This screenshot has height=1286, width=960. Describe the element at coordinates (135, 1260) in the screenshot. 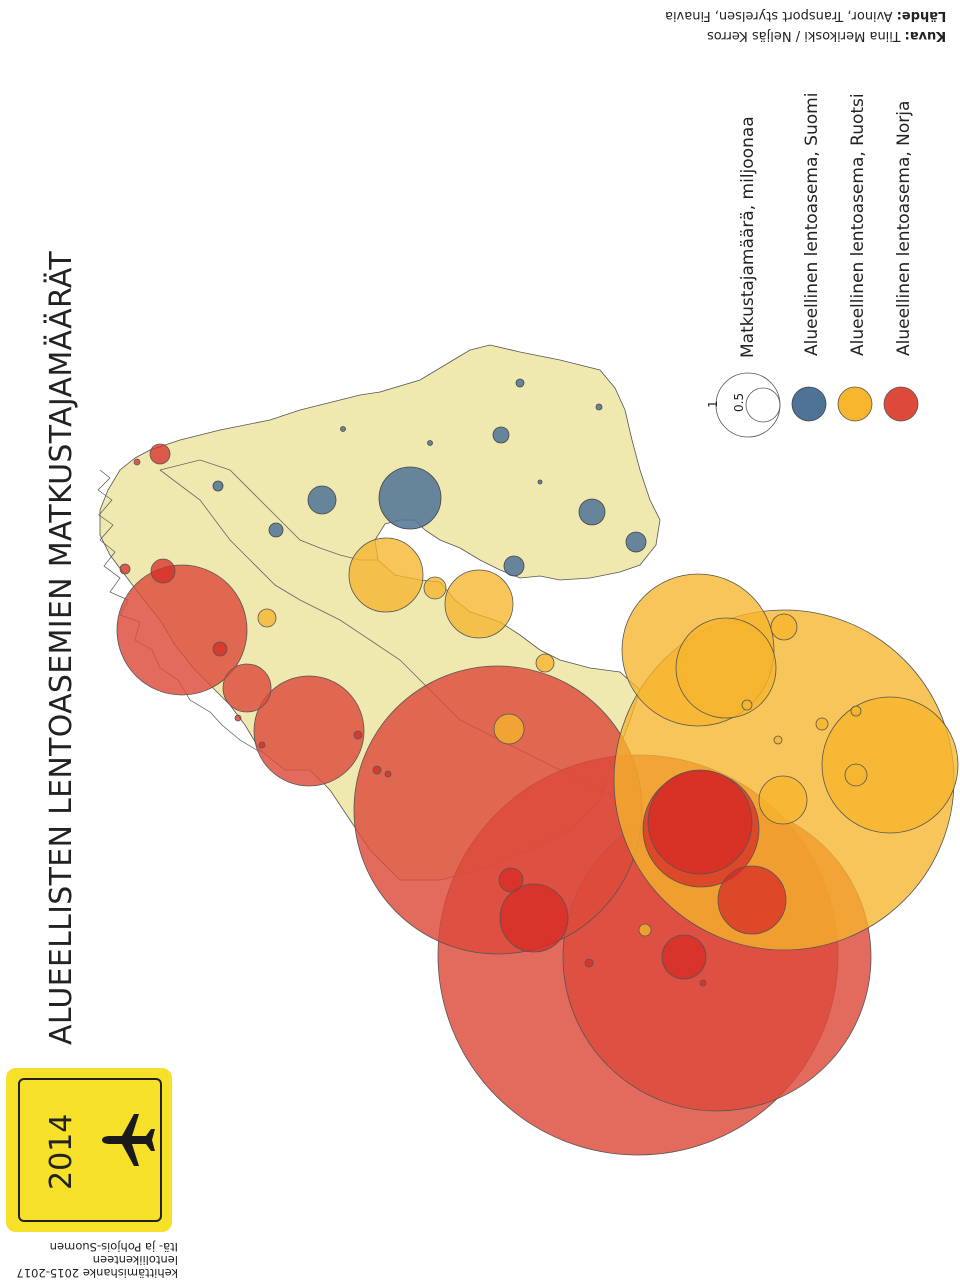

I see `project-line-2: lentoliikenteen` at that location.